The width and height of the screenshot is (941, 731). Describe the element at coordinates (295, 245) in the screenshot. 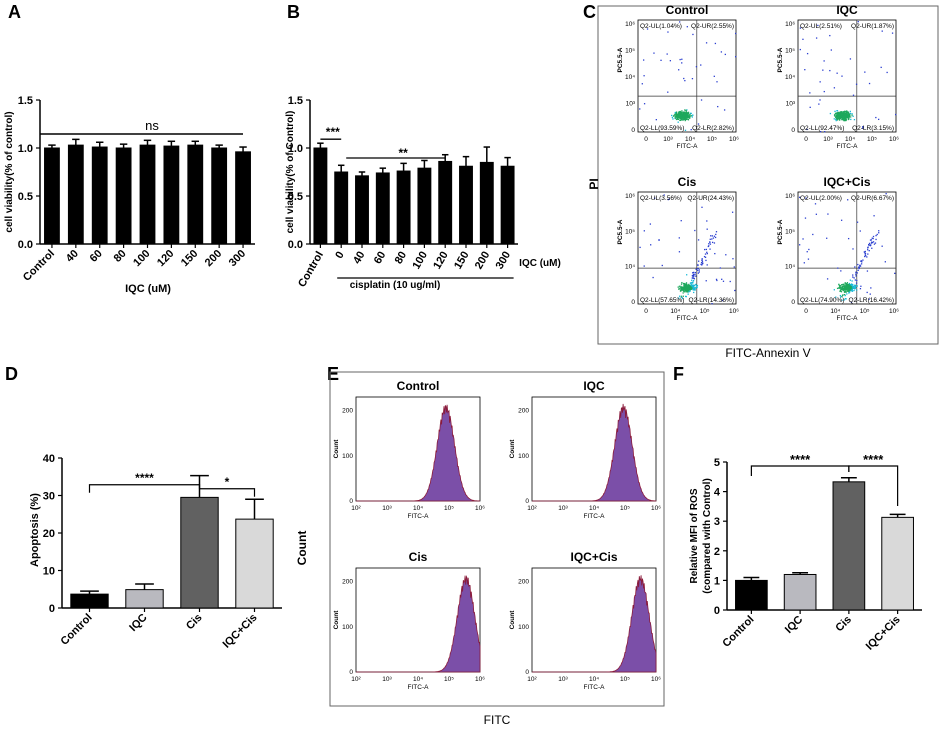

I see `y-tick-label: 0.0` at that location.